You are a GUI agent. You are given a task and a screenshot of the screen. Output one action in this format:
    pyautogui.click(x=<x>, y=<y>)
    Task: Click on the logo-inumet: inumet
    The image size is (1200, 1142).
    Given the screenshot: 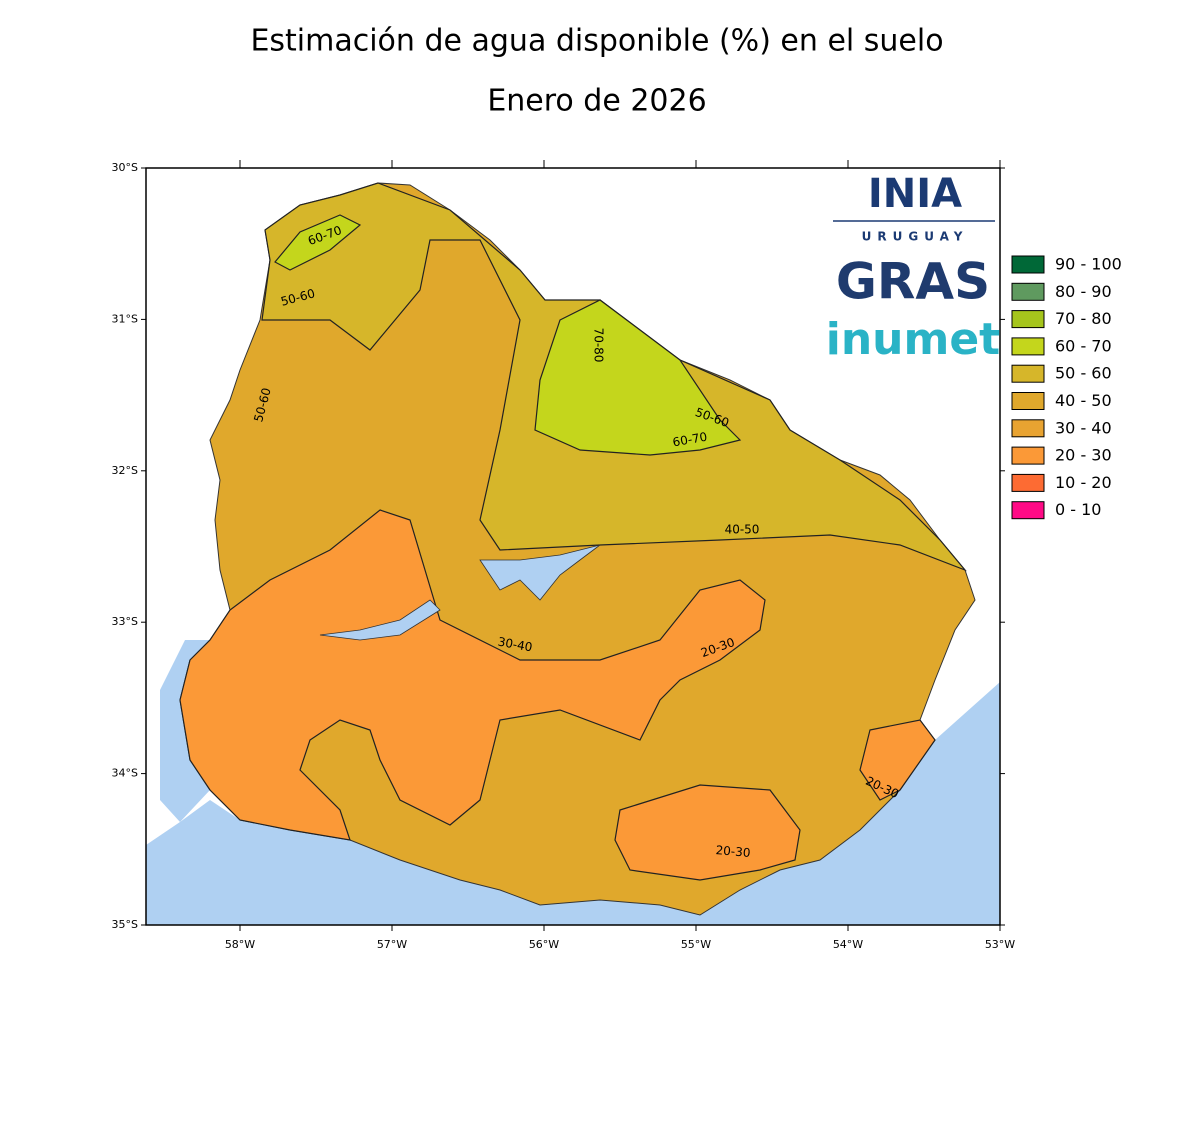 What is the action you would take?
    pyautogui.click(x=913, y=339)
    